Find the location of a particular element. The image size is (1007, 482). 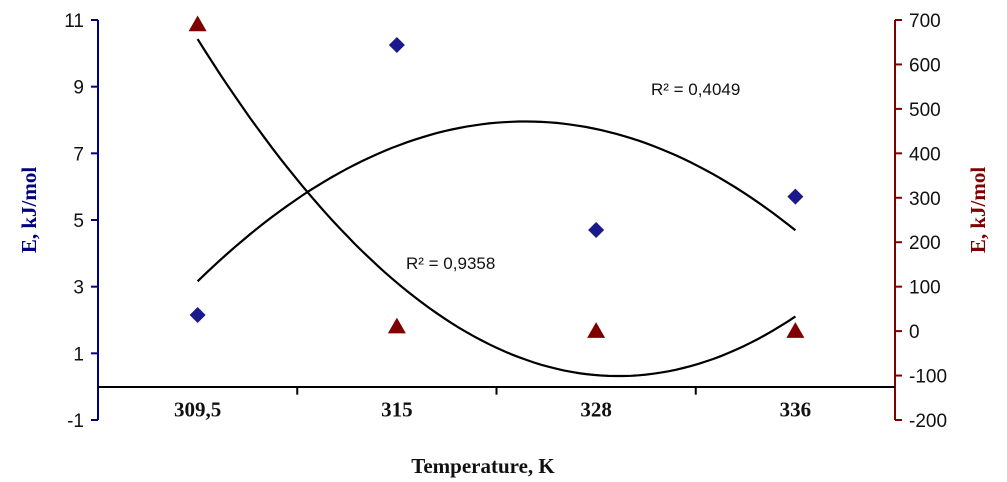

left-tick-label: 1 is located at coordinates (78, 354).